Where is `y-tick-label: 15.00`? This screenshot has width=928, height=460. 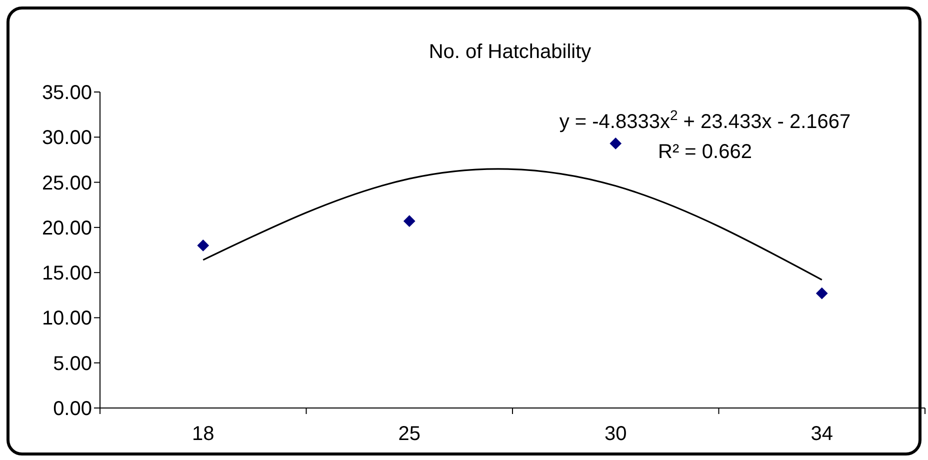 y-tick-label: 15.00 is located at coordinates (67, 273).